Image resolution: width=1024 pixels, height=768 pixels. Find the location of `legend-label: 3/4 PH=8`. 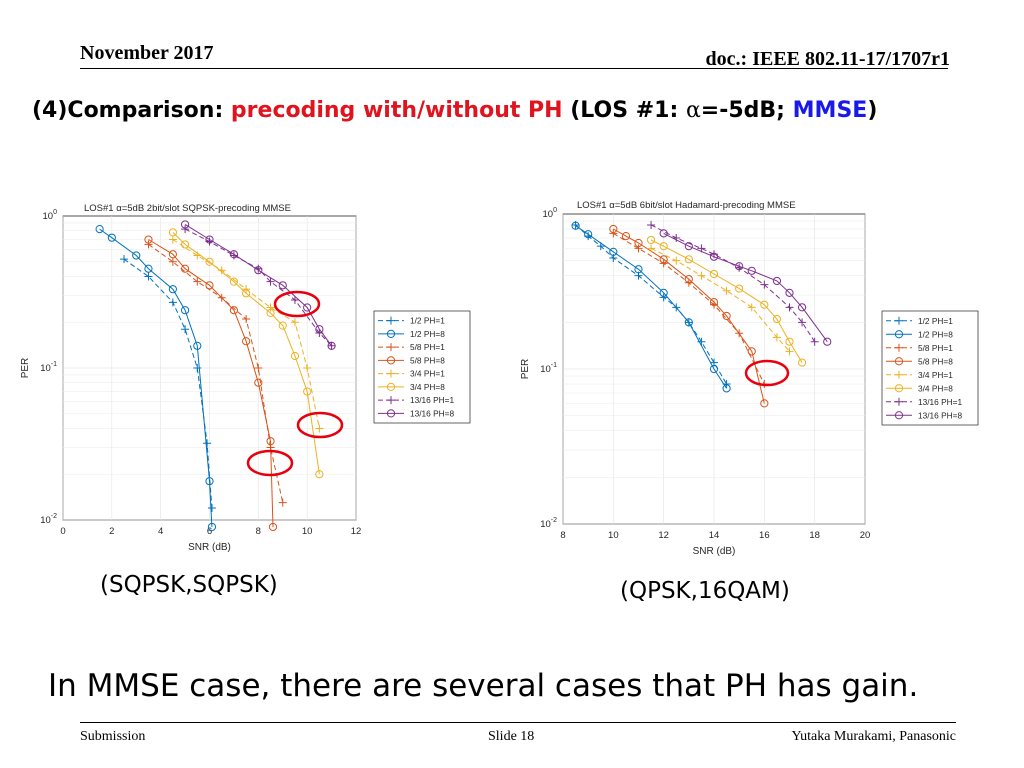

legend-label: 3/4 PH=8 is located at coordinates (427, 387).